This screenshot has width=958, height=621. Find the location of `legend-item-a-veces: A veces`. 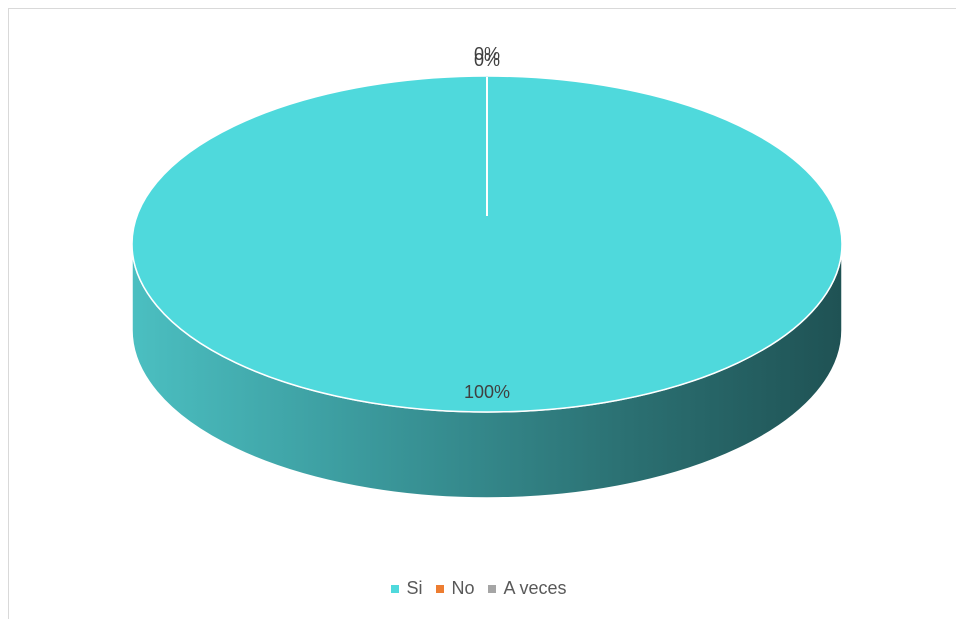

legend-item-a-veces: A veces is located at coordinates (527, 588).